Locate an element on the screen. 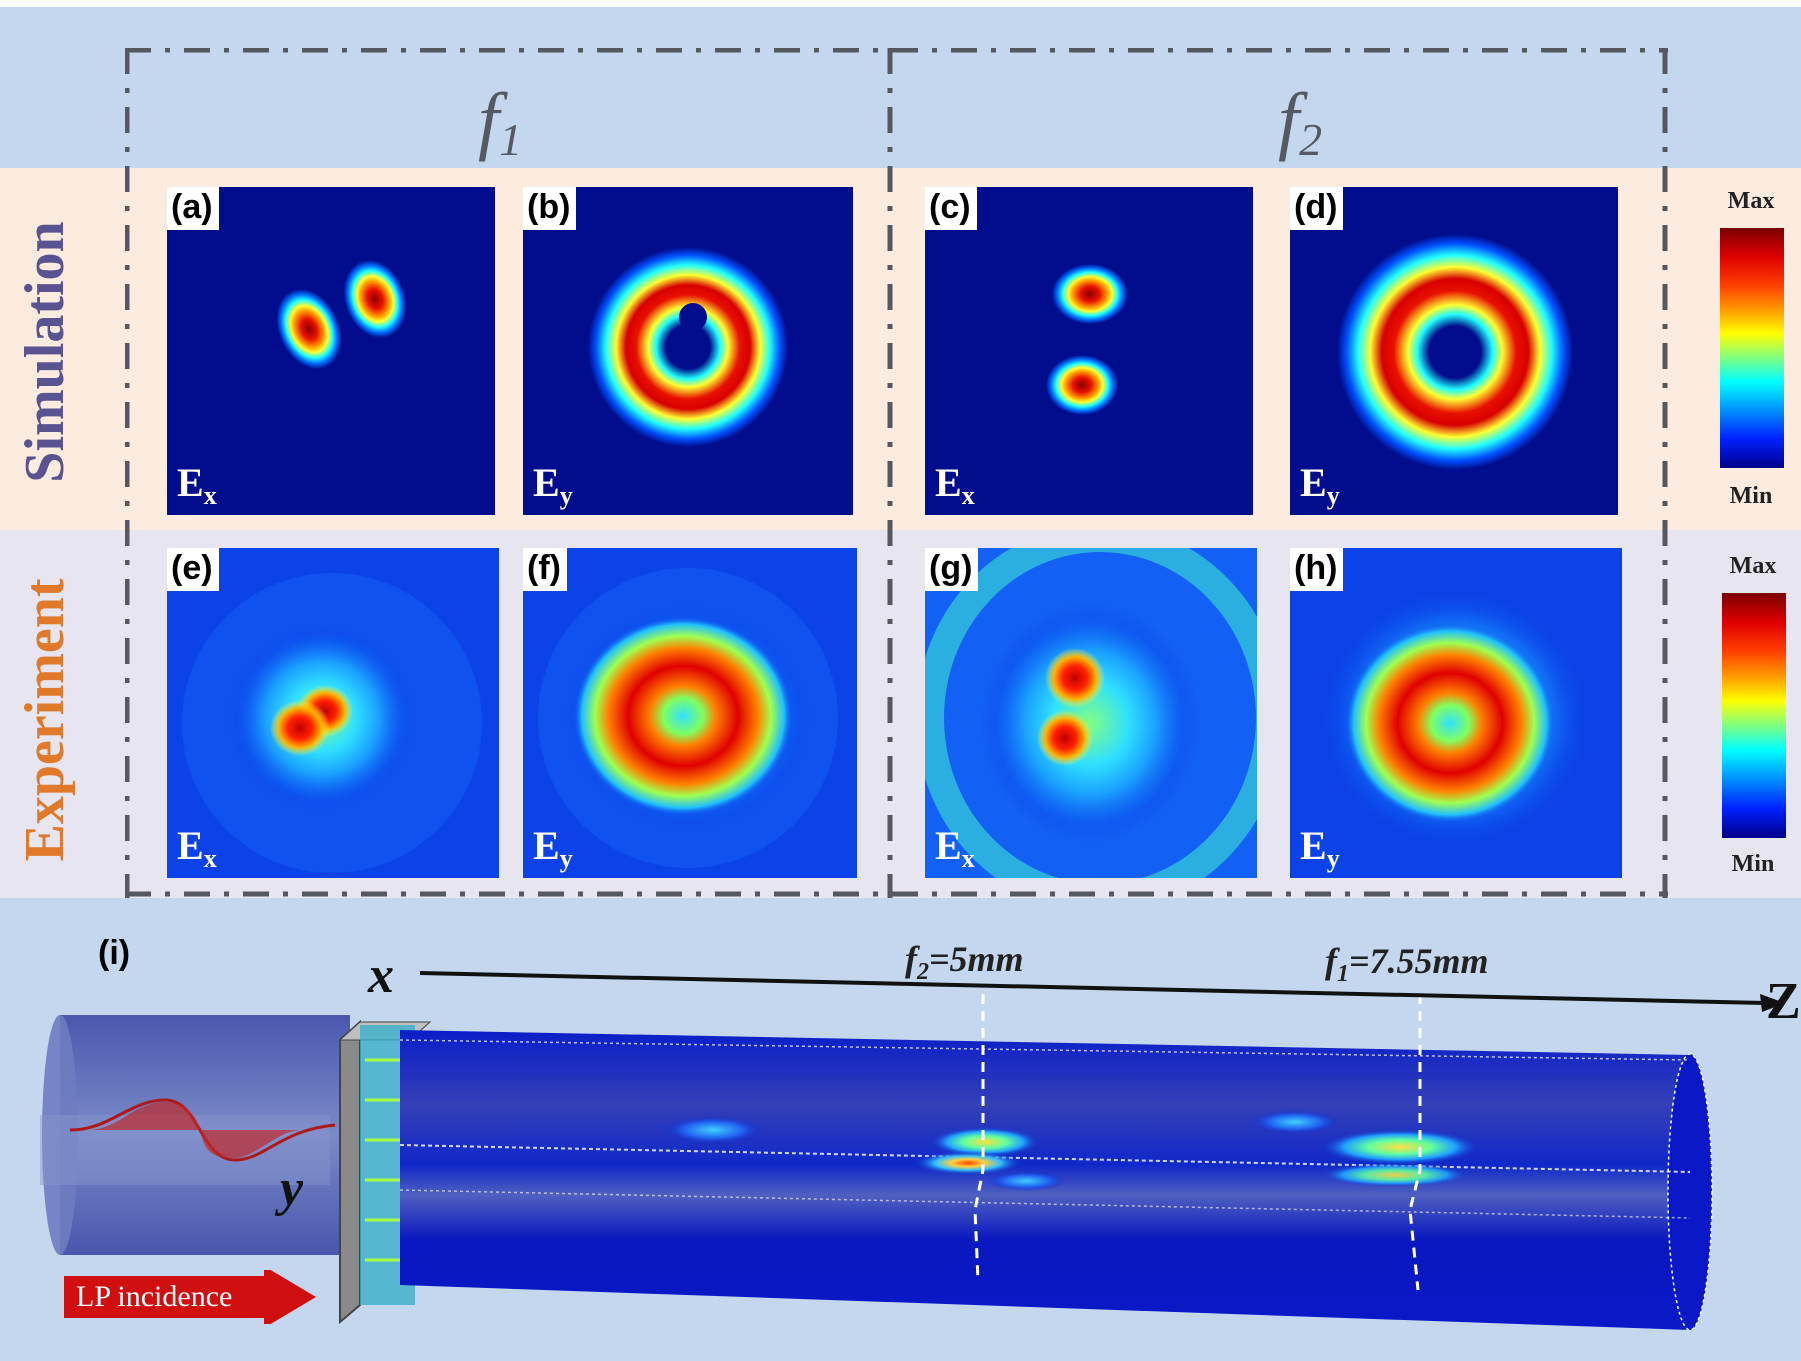 This screenshot has width=1801, height=1361. panel-label-b: (b) is located at coordinates (550, 209).